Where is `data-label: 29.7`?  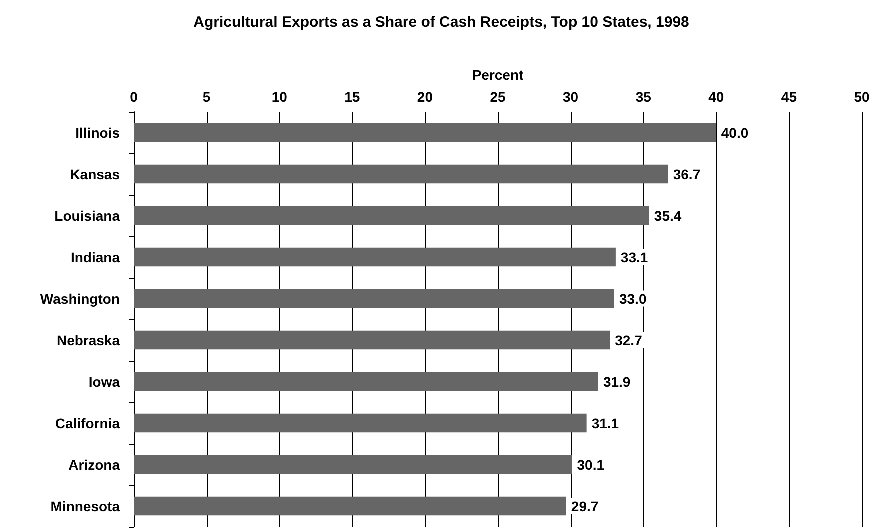 data-label: 29.7 is located at coordinates (585, 506).